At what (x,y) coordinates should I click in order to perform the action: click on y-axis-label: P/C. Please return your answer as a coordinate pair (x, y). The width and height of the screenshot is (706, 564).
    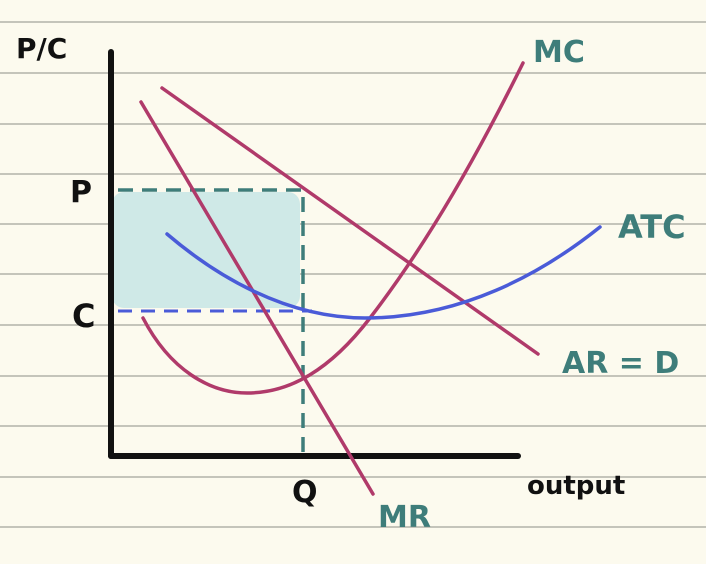
    Looking at the image, I should click on (41, 48).